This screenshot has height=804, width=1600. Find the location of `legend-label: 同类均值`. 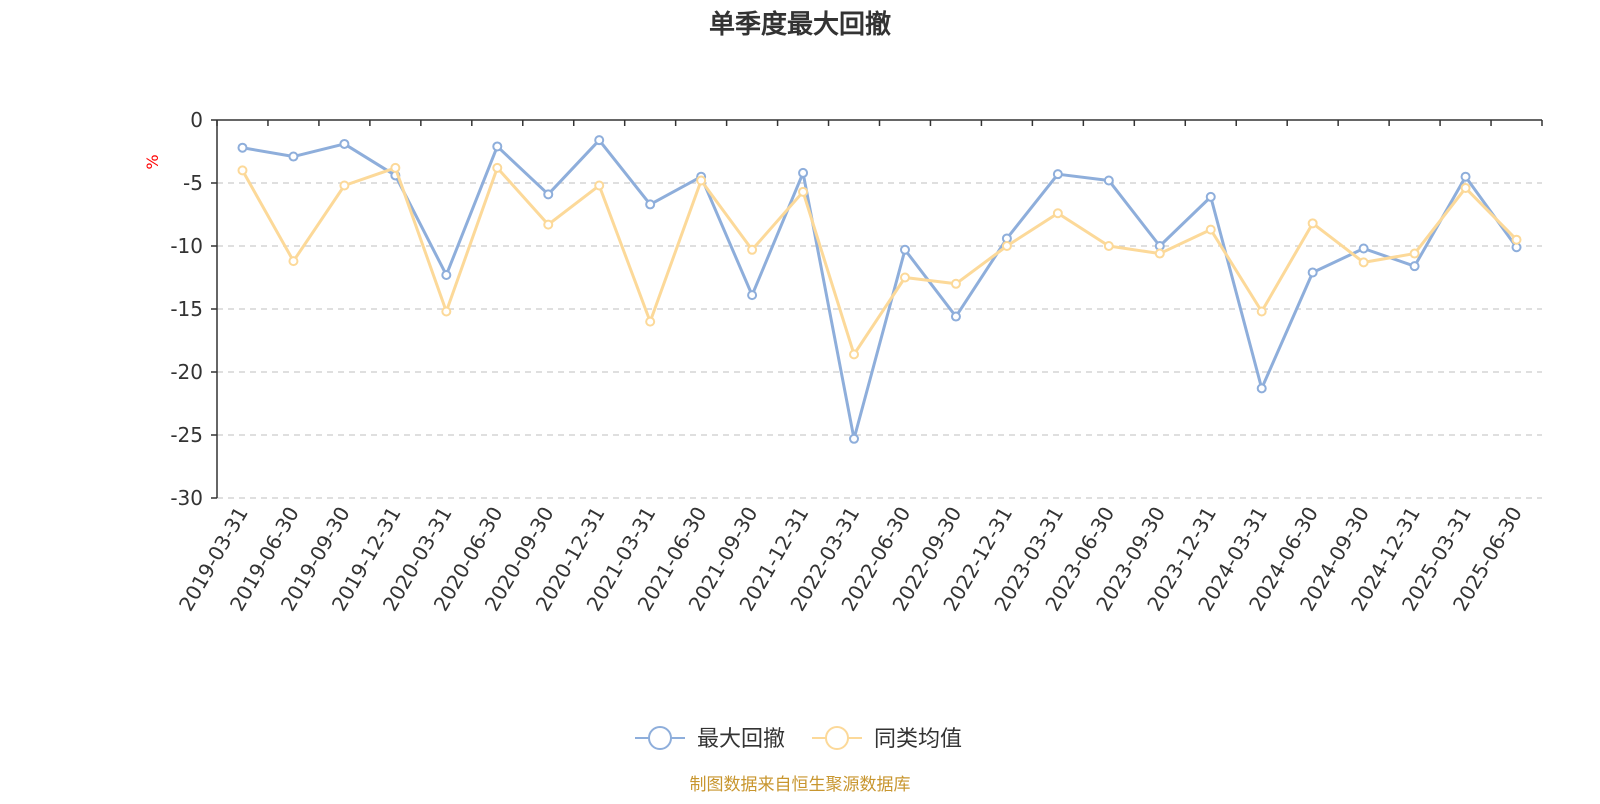

legend-label: 同类均值 is located at coordinates (918, 739).